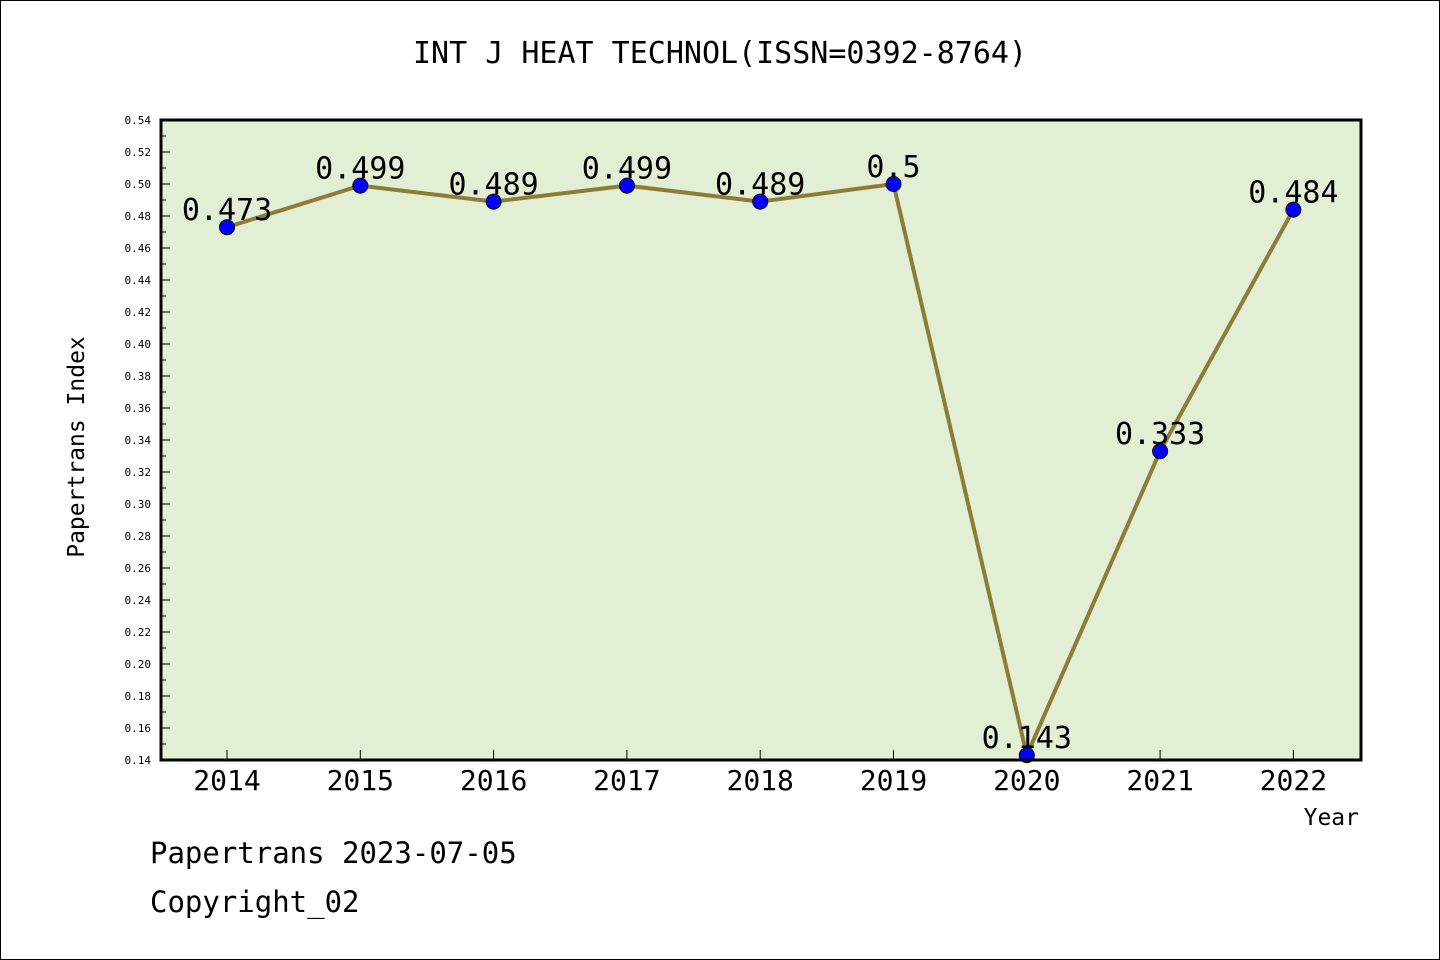 The height and width of the screenshot is (960, 1440). Describe the element at coordinates (138, 504) in the screenshot. I see `y-tick-label: 0.30` at that location.